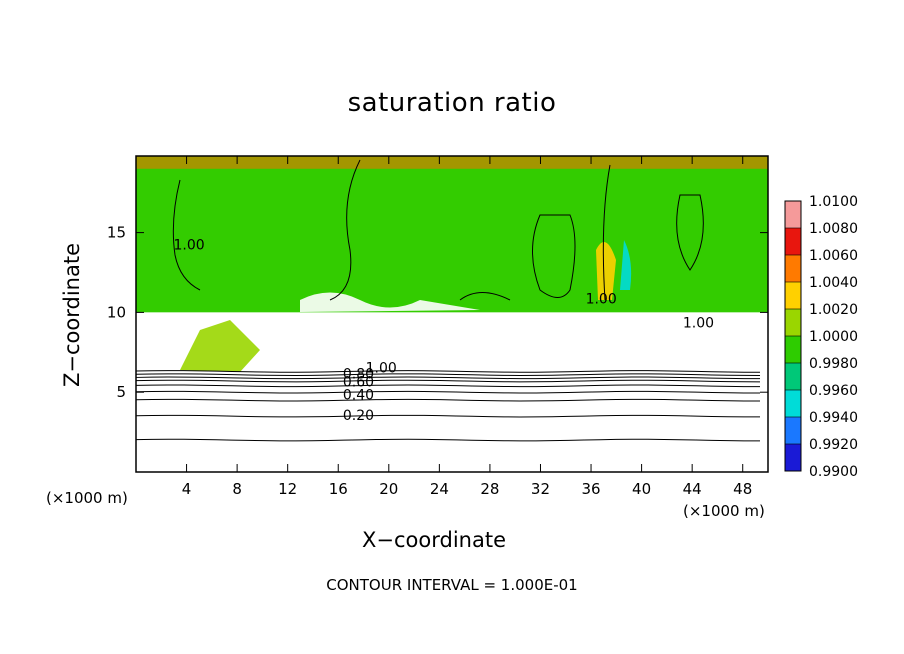 Image resolution: width=904 pixels, height=654 pixels. What do you see at coordinates (833, 337) in the screenshot?
I see `colorbar-label: 1.0000` at bounding box center [833, 337].